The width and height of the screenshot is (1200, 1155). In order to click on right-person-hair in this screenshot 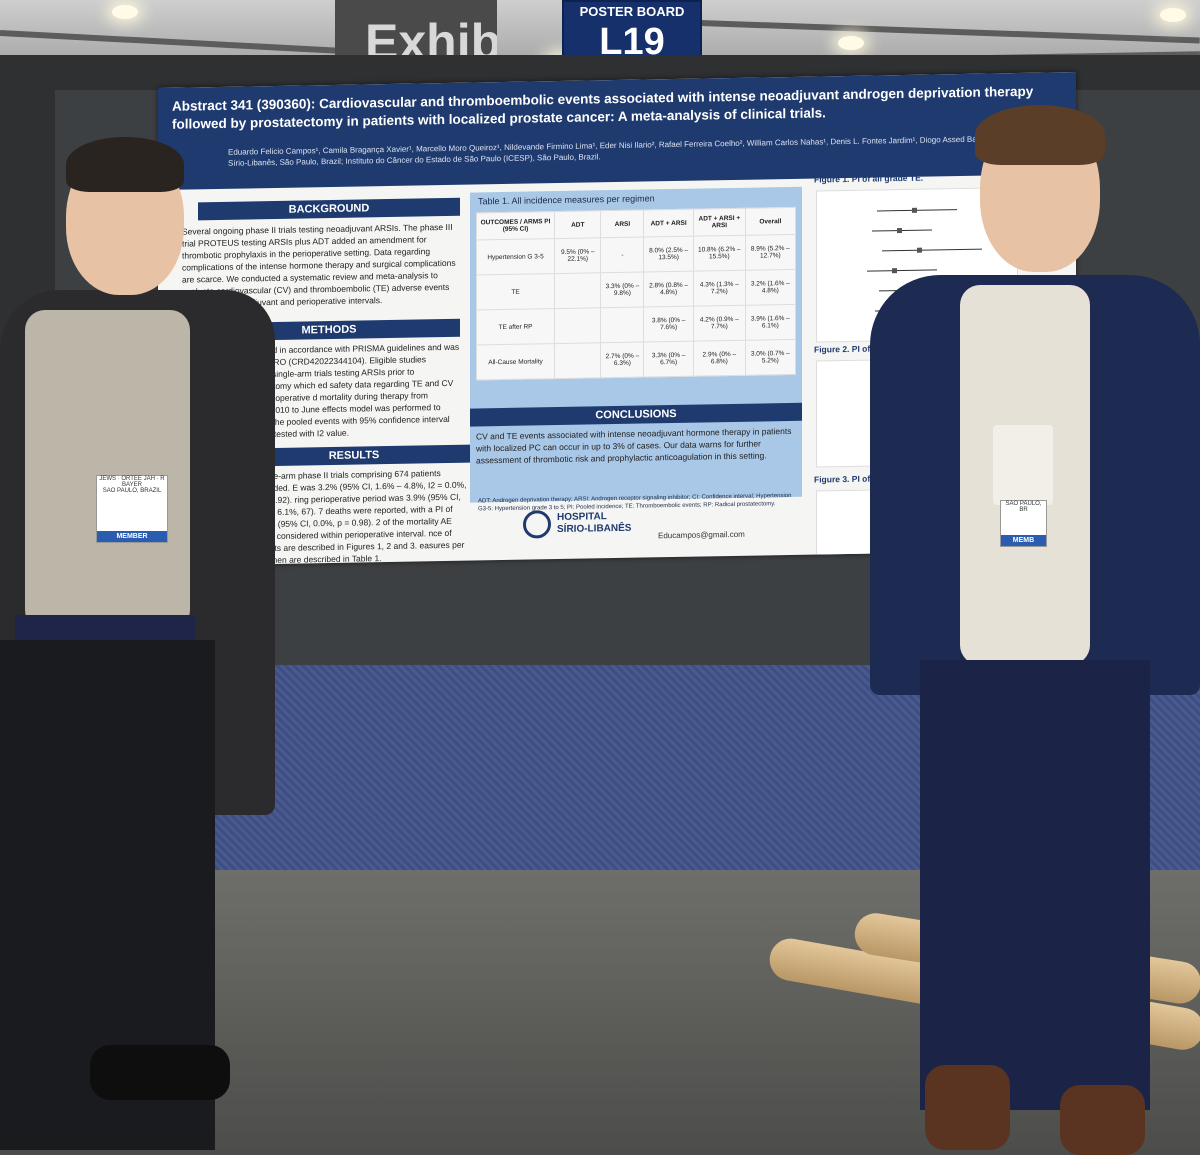, I will do `click(1040, 135)`.